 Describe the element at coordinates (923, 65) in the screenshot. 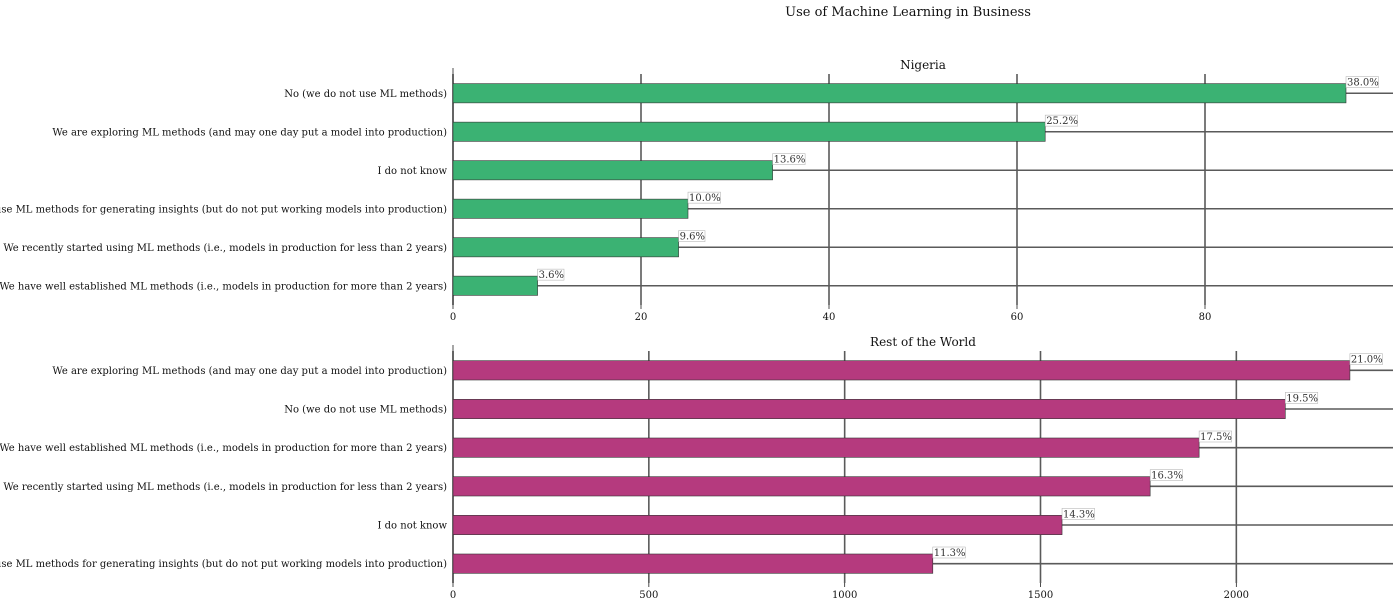

I see `panel-title: Nigeria` at that location.